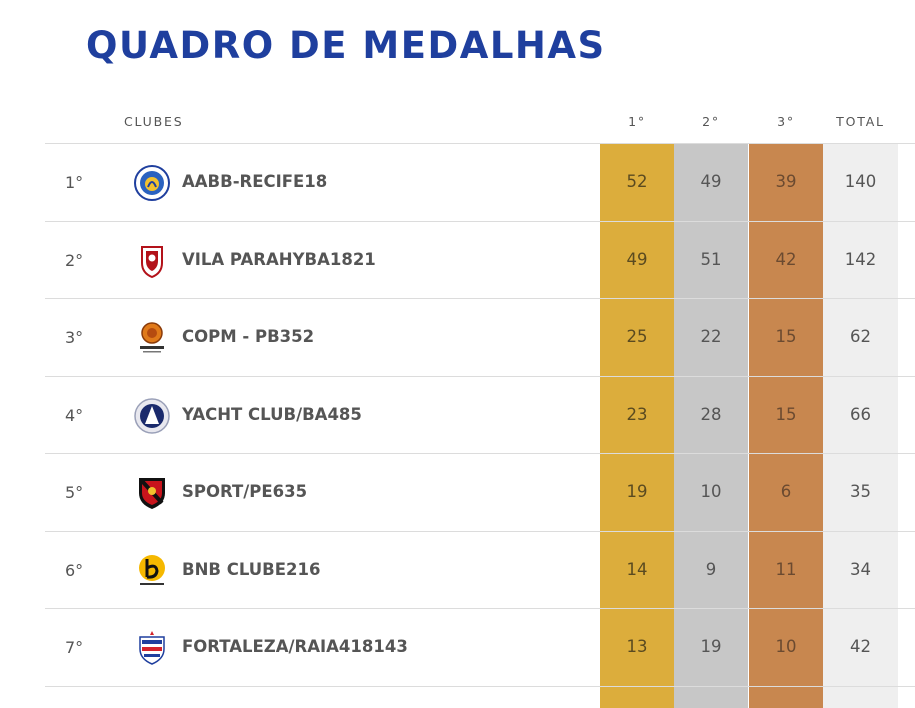  Describe the element at coordinates (711, 569) in the screenshot. I see `second-place-count: 9` at that location.